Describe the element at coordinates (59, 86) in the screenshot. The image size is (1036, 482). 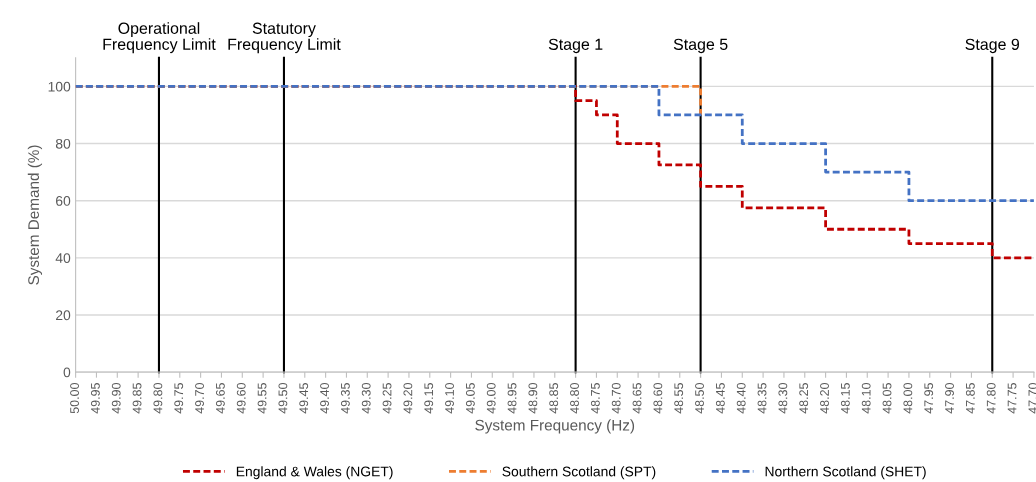
I see `y-tick-label: 100` at that location.